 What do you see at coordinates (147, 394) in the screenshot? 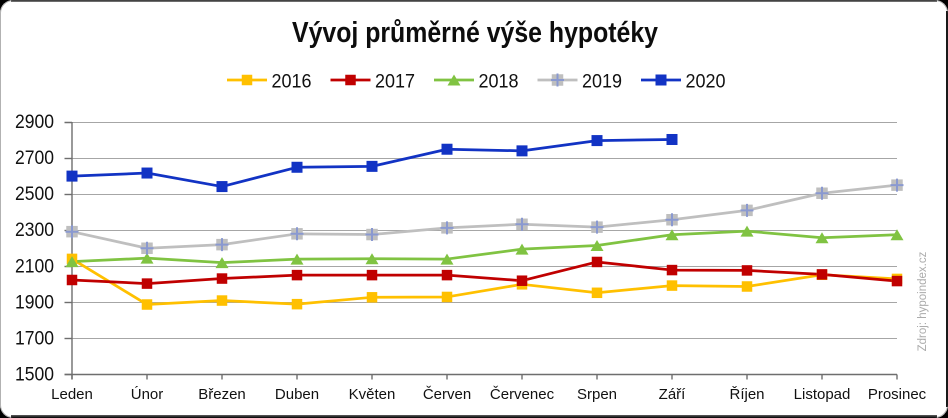
I see `svg-text: Únor` at bounding box center [147, 394].